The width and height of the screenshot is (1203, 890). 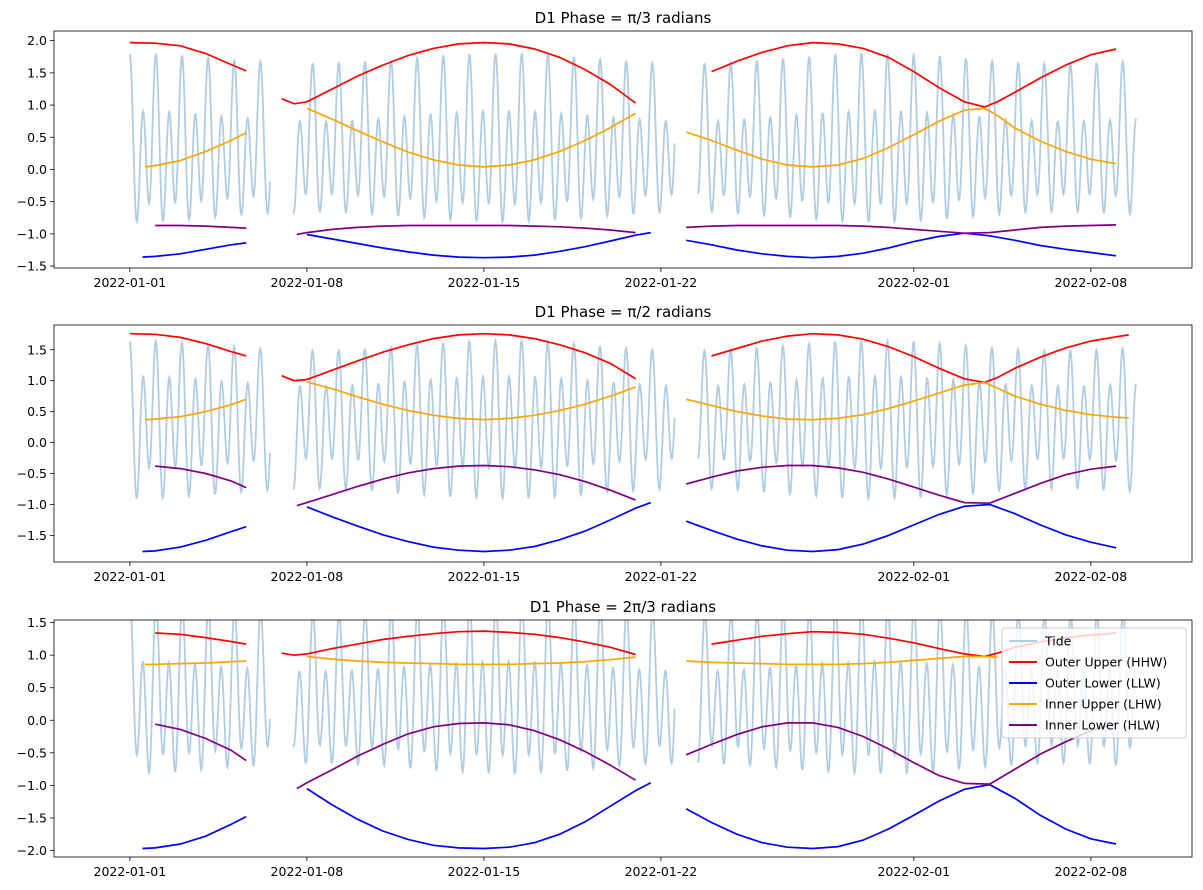 I want to click on y-tick-label: 2.0, so click(x=37, y=40).